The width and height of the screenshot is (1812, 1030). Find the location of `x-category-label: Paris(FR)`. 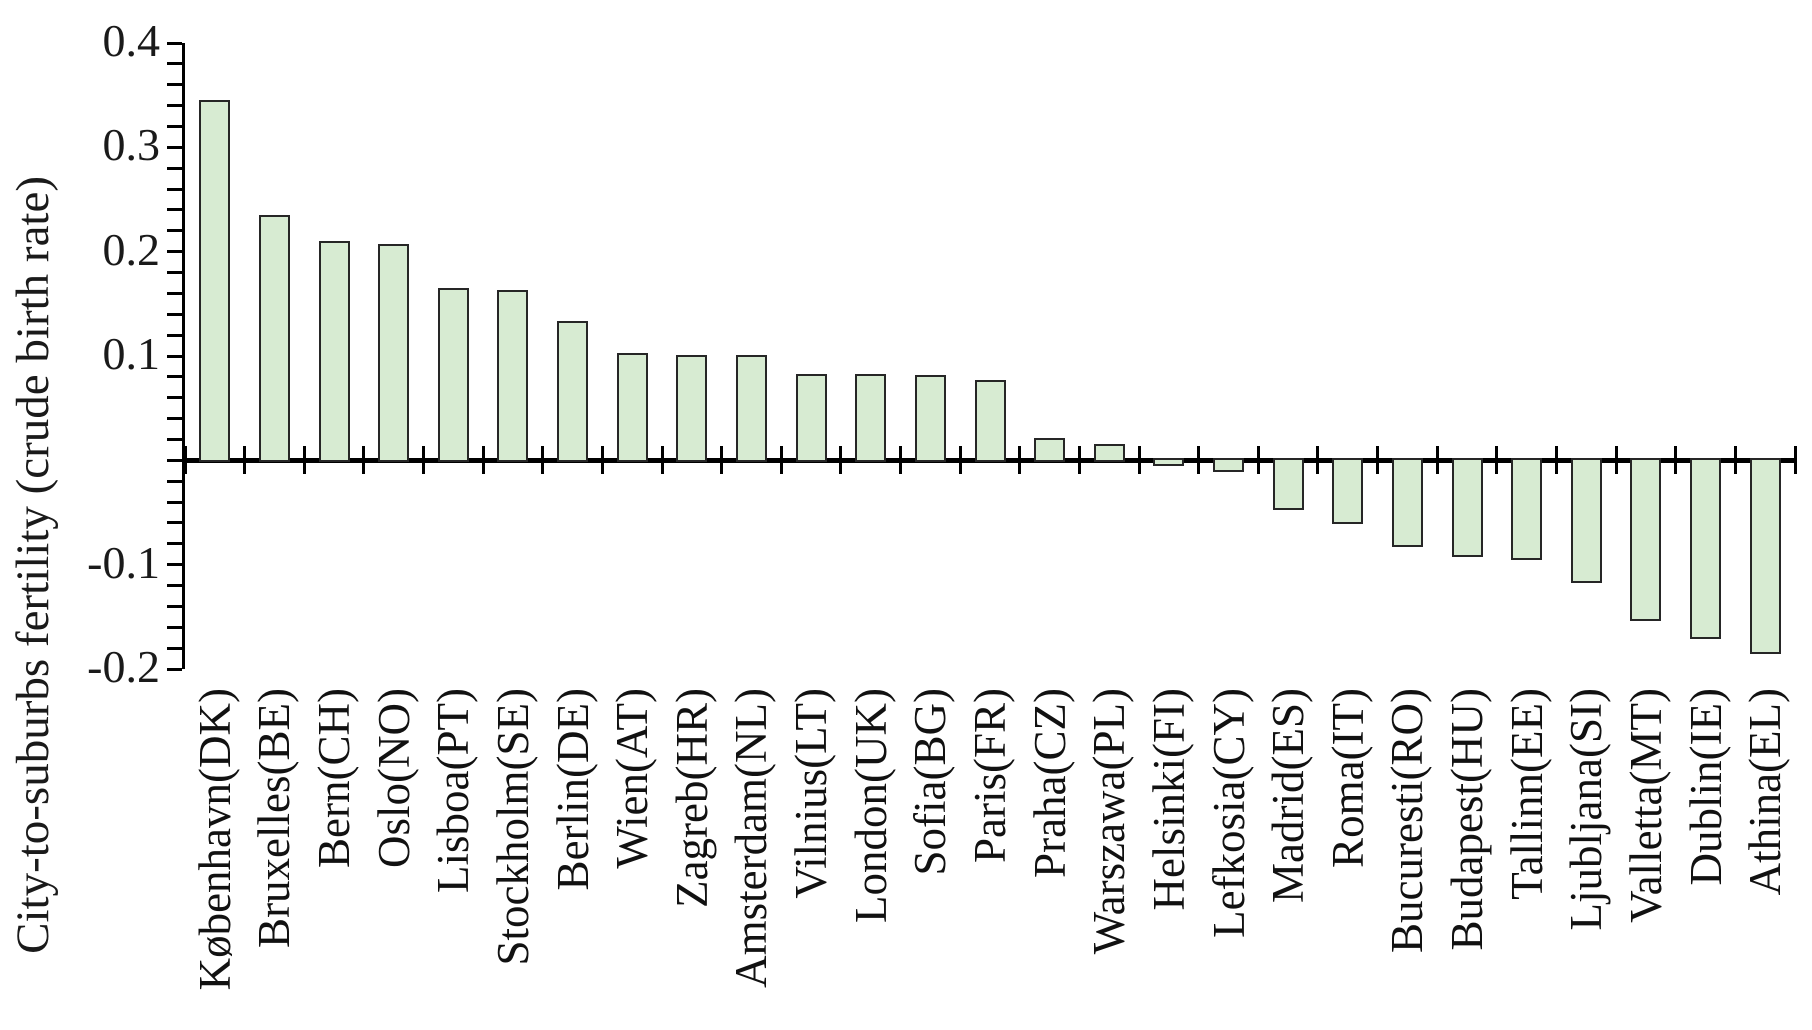

x-category-label: Paris(FR) is located at coordinates (990, 776).